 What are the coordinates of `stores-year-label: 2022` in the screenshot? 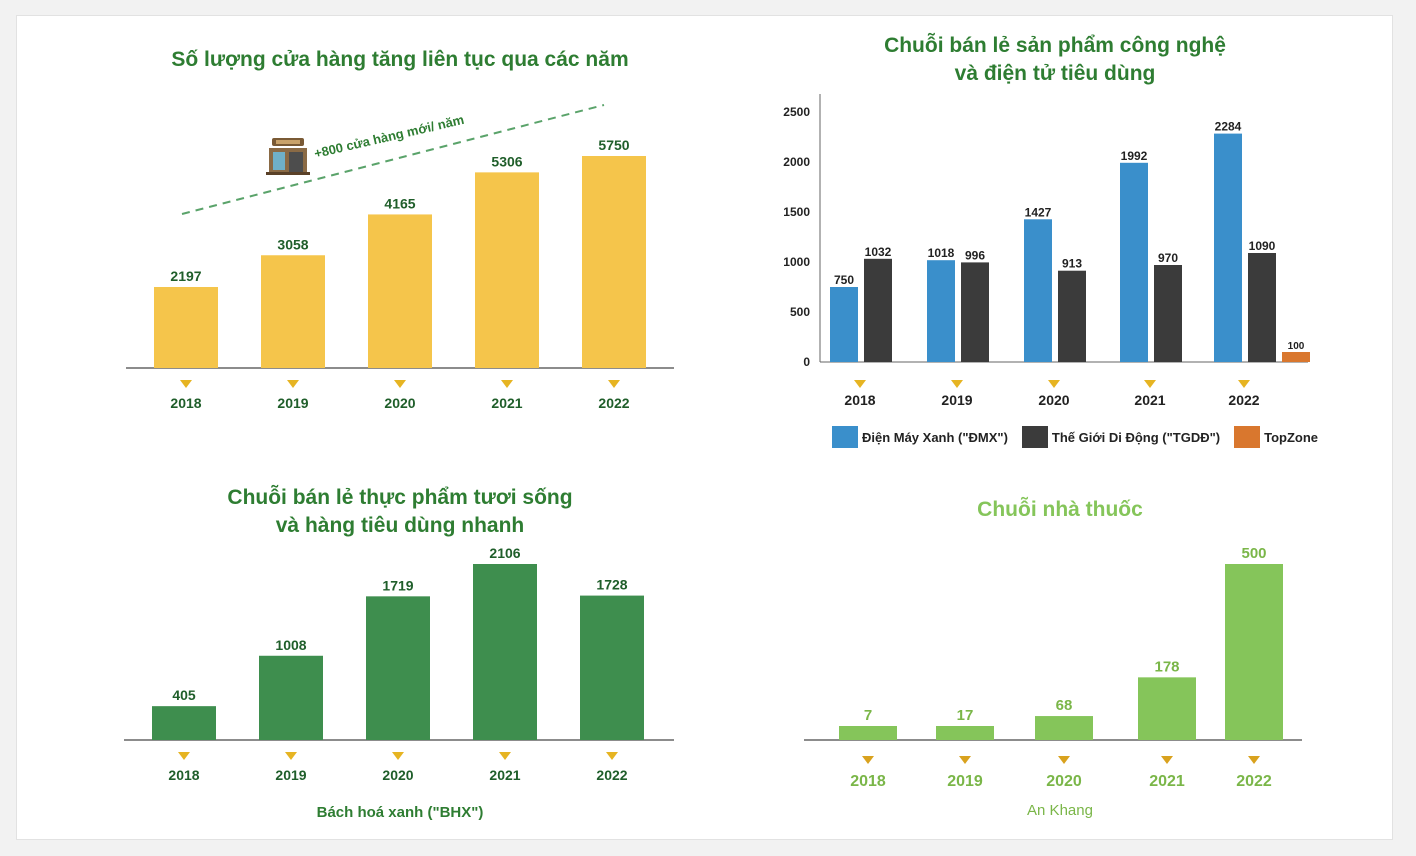 It's located at (613, 403).